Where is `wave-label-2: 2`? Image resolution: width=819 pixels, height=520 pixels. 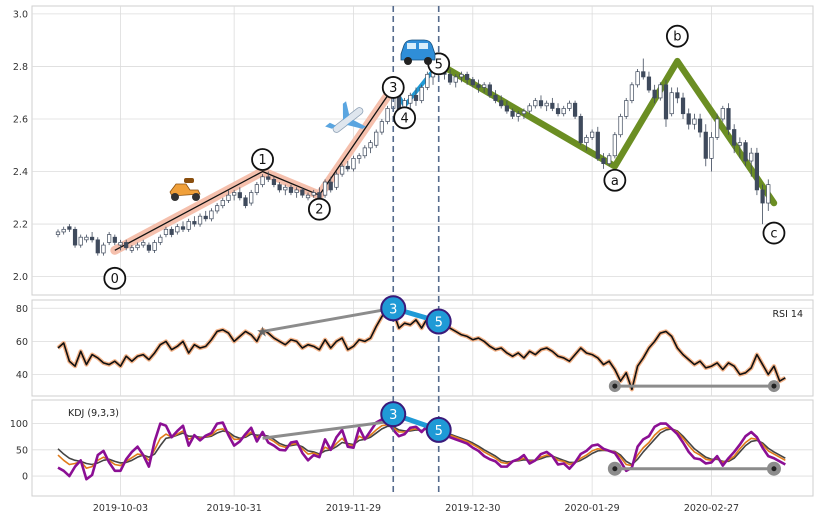
wave-label-2: 2 is located at coordinates (319, 209).